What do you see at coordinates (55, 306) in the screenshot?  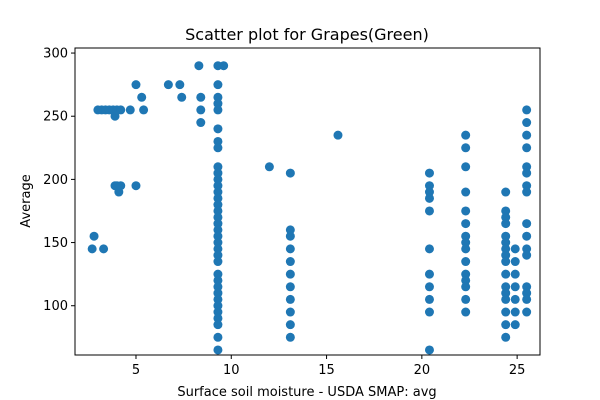 I see `y-tick-label: 100` at bounding box center [55, 306].